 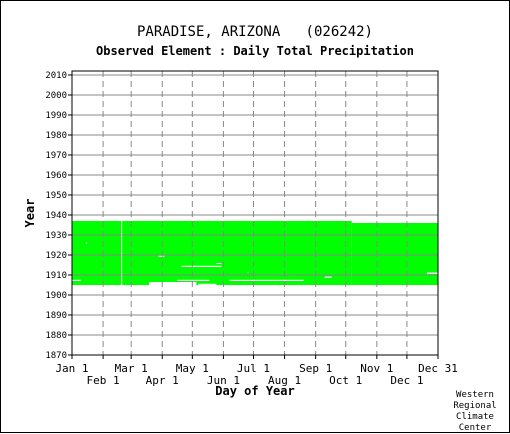 What do you see at coordinates (103, 380) in the screenshot?
I see `x-tick-label: Feb 1` at bounding box center [103, 380].